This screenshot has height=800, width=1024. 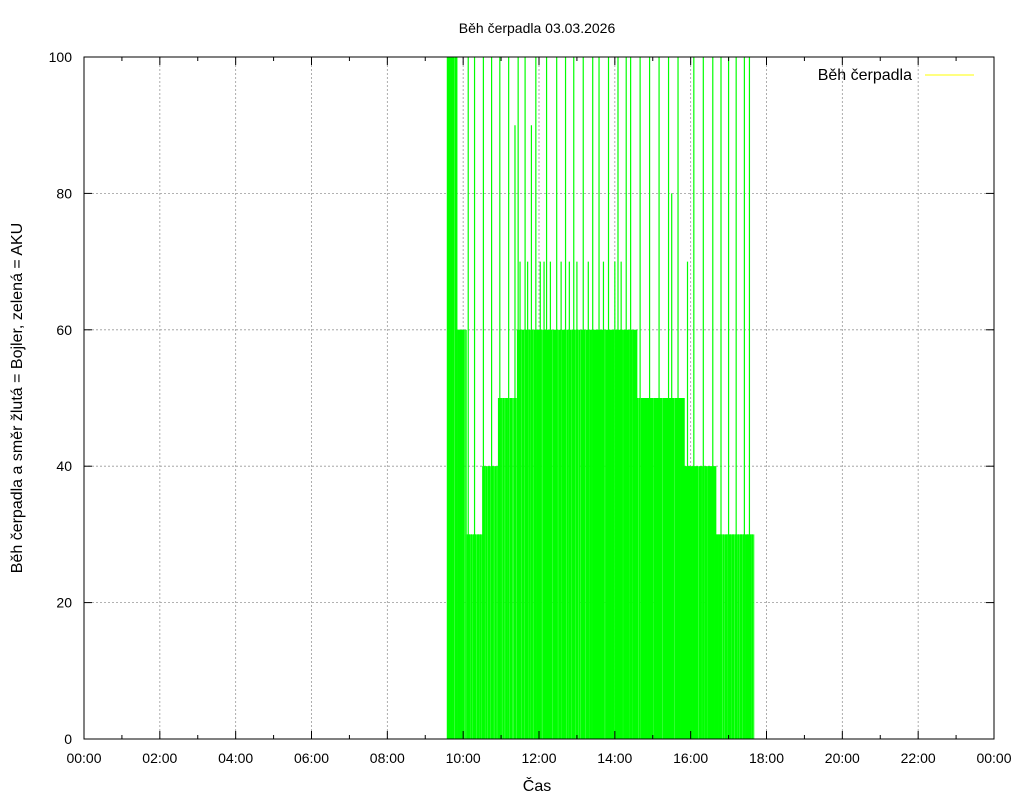 I want to click on x-tick-label: 18:00, so click(x=766, y=758).